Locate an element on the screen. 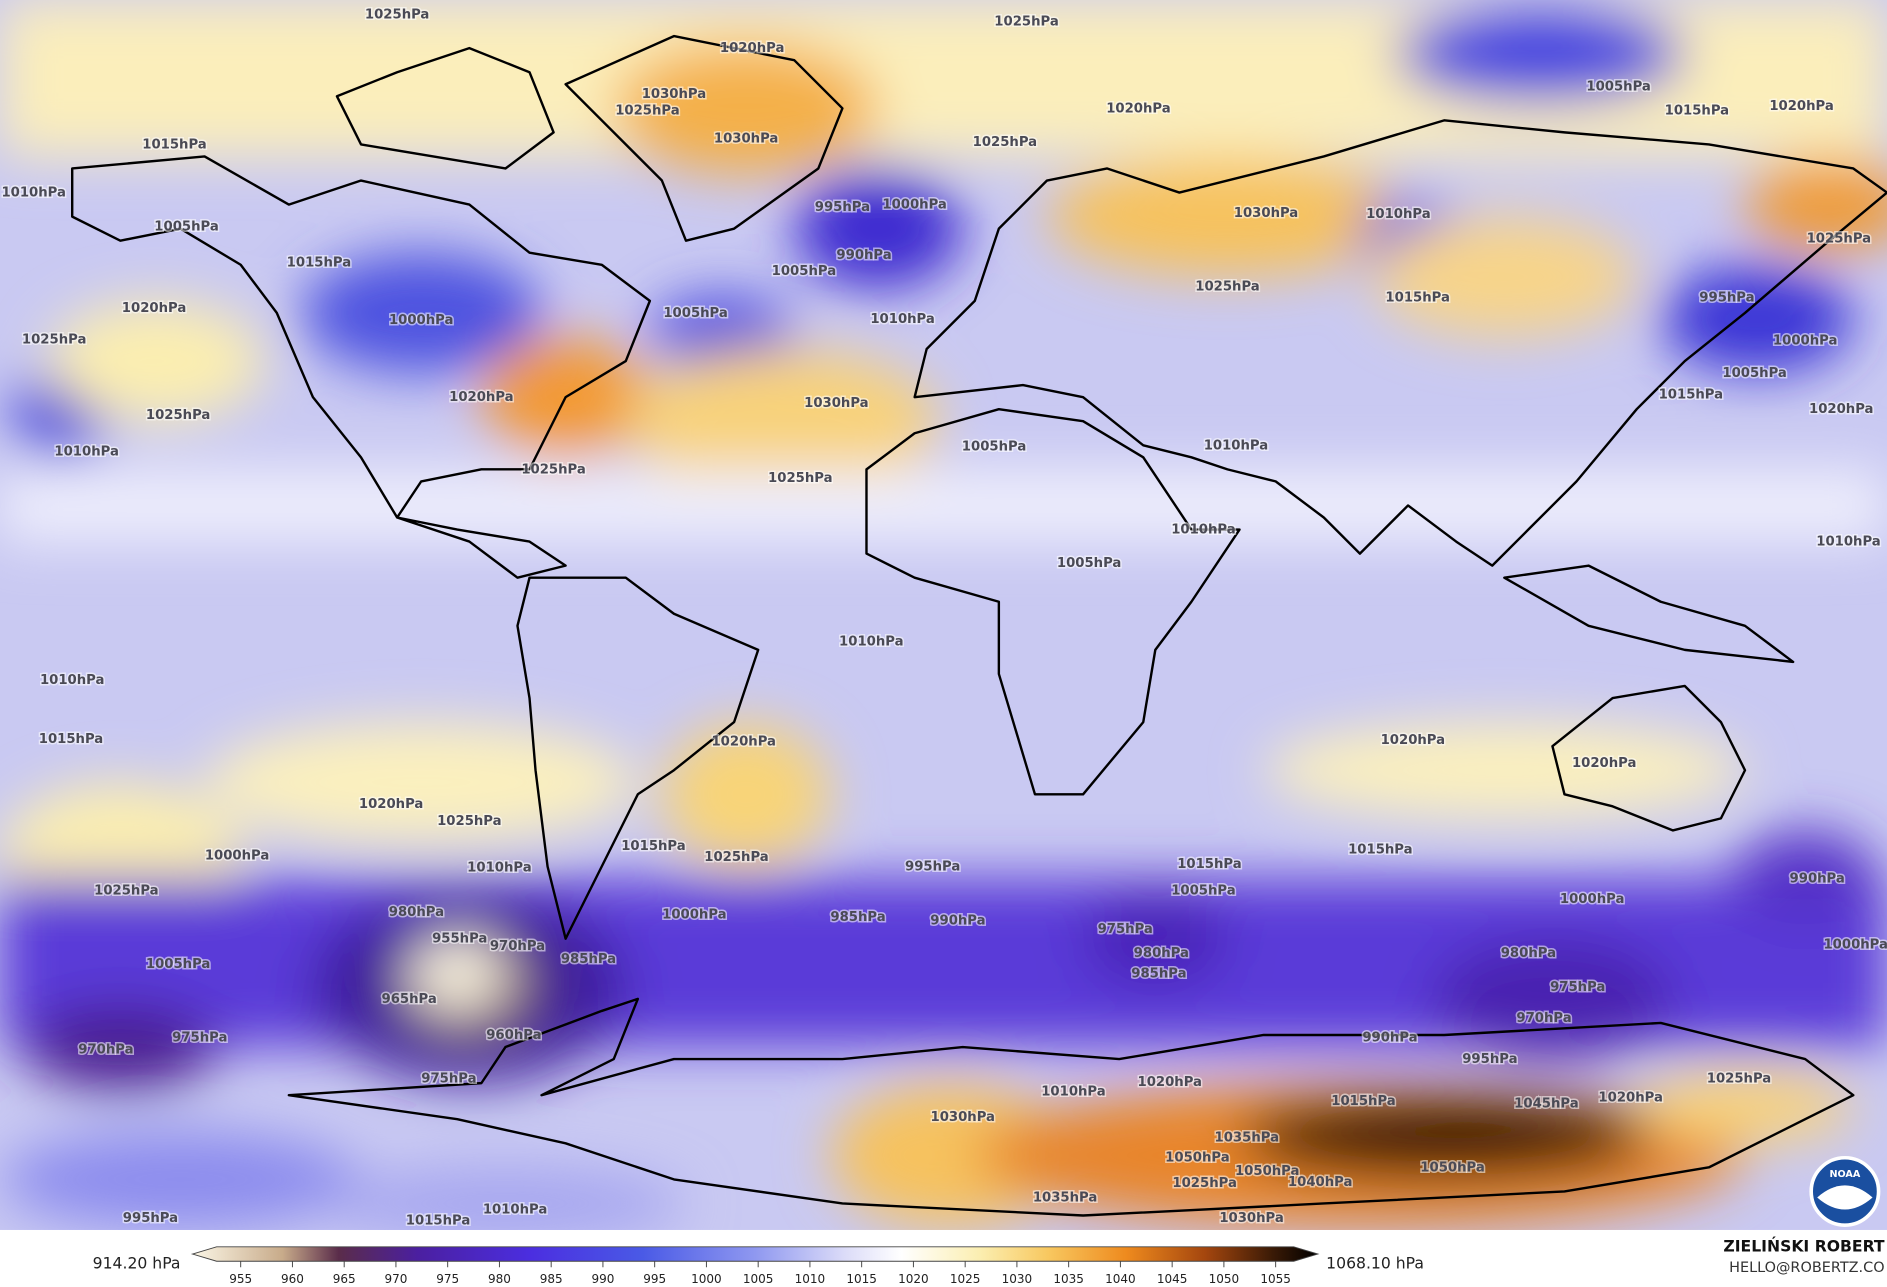  contour-label: 965hPa is located at coordinates (409, 999).